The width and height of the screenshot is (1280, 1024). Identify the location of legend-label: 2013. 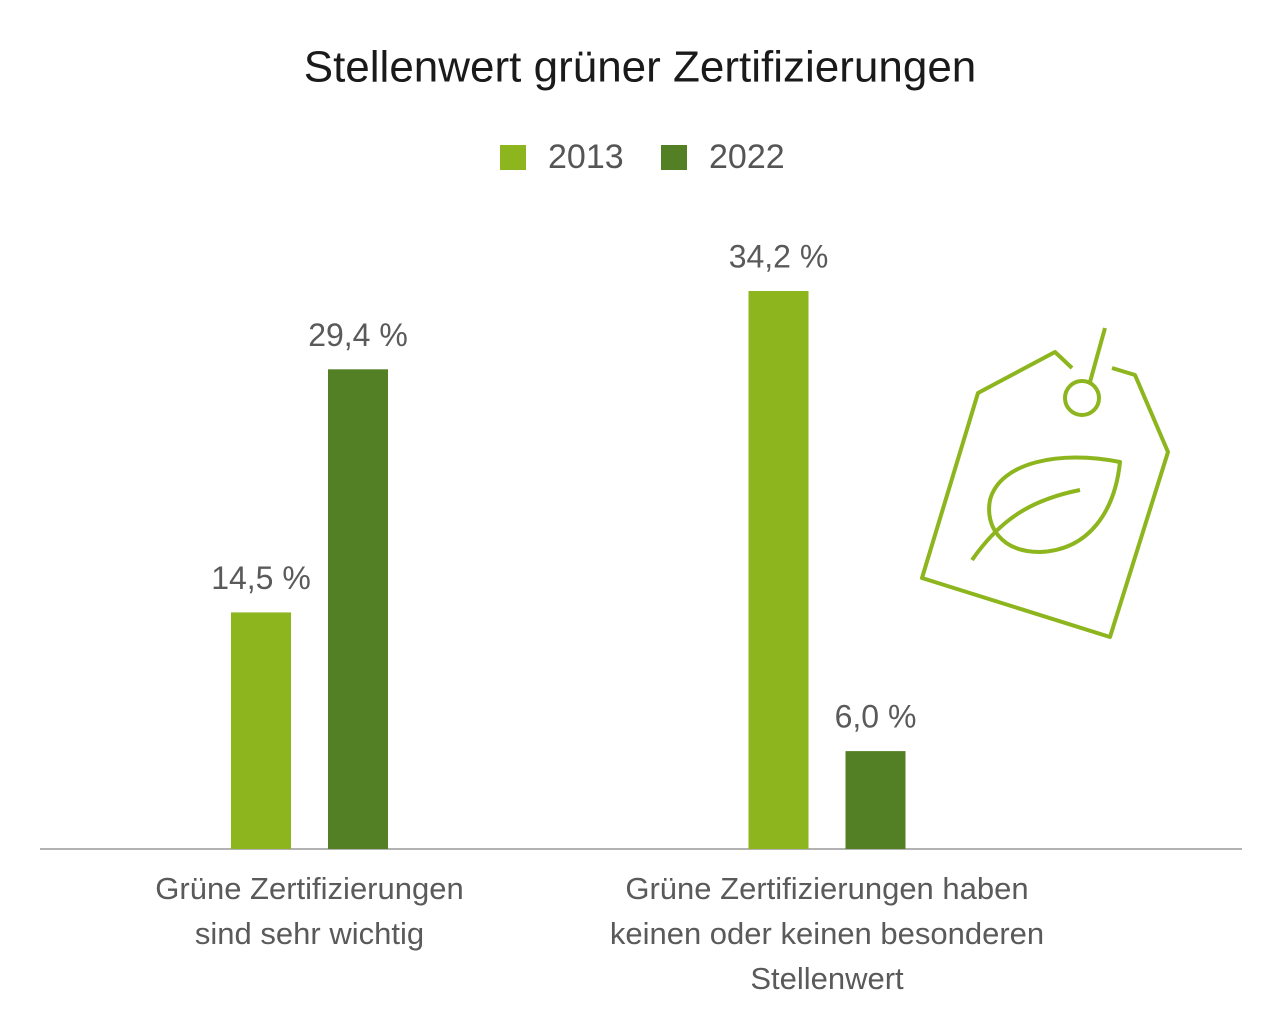
(586, 157).